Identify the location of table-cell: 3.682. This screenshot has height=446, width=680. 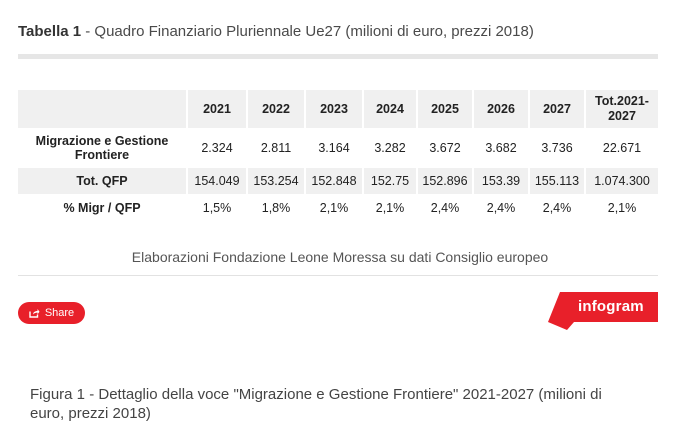
(500, 148).